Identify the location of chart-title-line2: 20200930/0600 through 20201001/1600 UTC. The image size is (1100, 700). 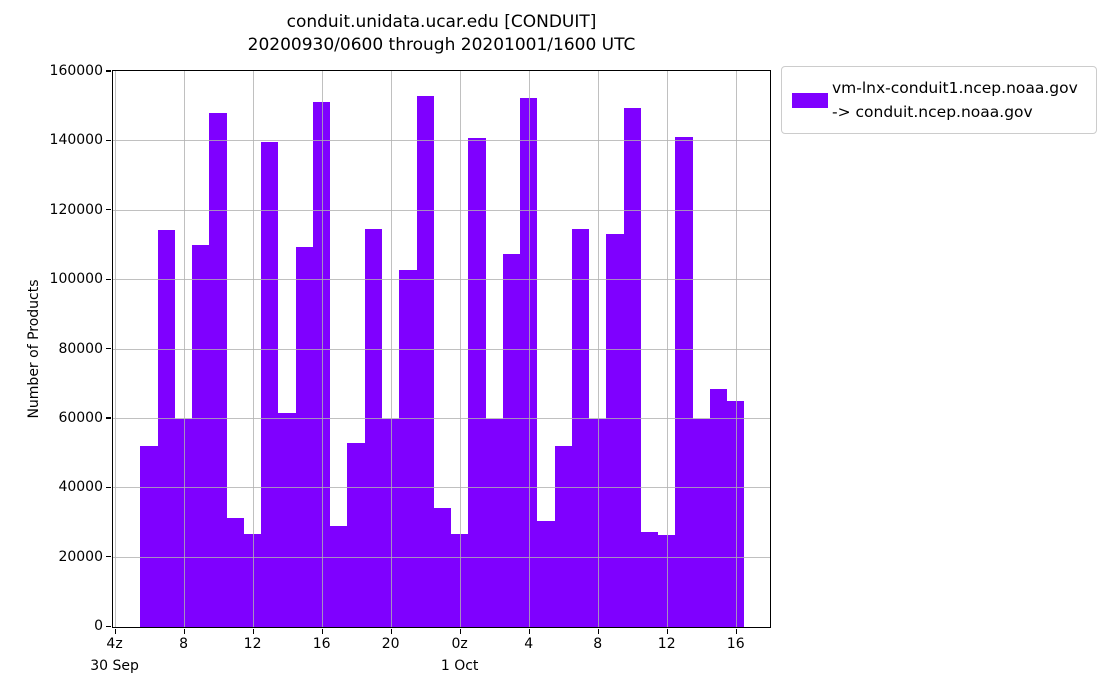
(441, 45).